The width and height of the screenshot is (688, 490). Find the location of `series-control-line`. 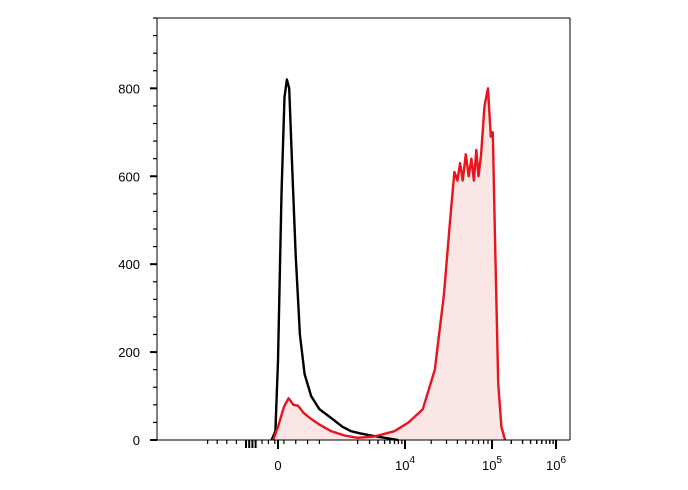

series-control-line is located at coordinates (334, 260).